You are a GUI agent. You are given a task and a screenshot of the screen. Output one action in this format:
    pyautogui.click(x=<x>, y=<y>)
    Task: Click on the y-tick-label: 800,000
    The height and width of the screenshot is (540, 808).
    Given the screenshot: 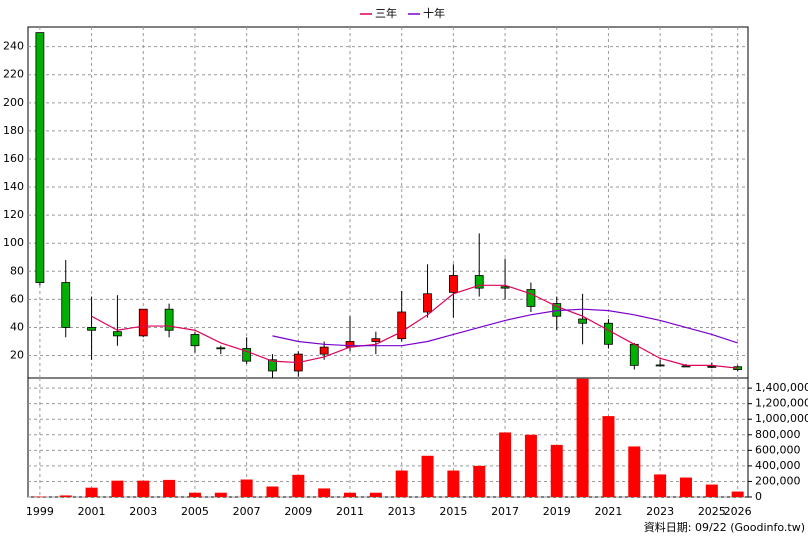 What is the action you would take?
    pyautogui.click(x=778, y=434)
    